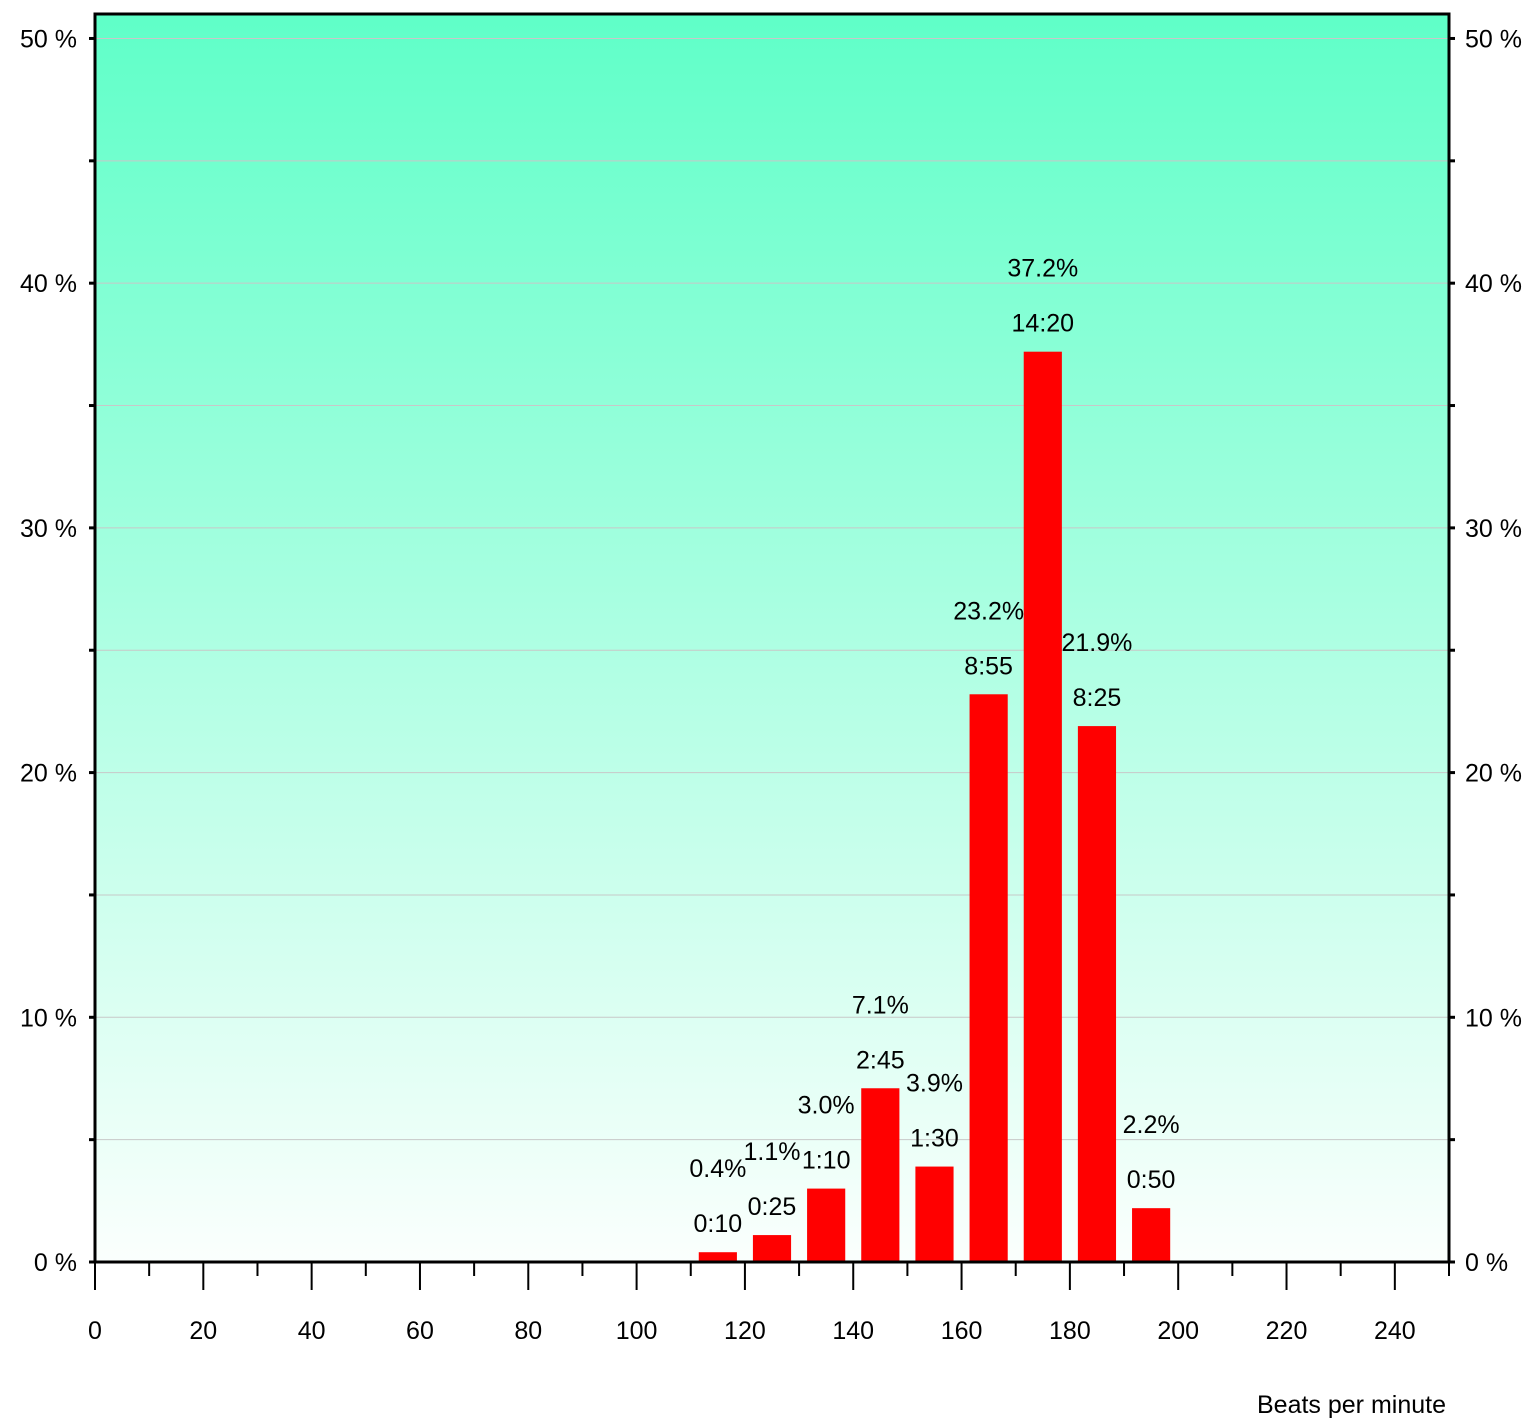 The image size is (1539, 1420). I want to click on bar-time-label: 2:45, so click(880, 1060).